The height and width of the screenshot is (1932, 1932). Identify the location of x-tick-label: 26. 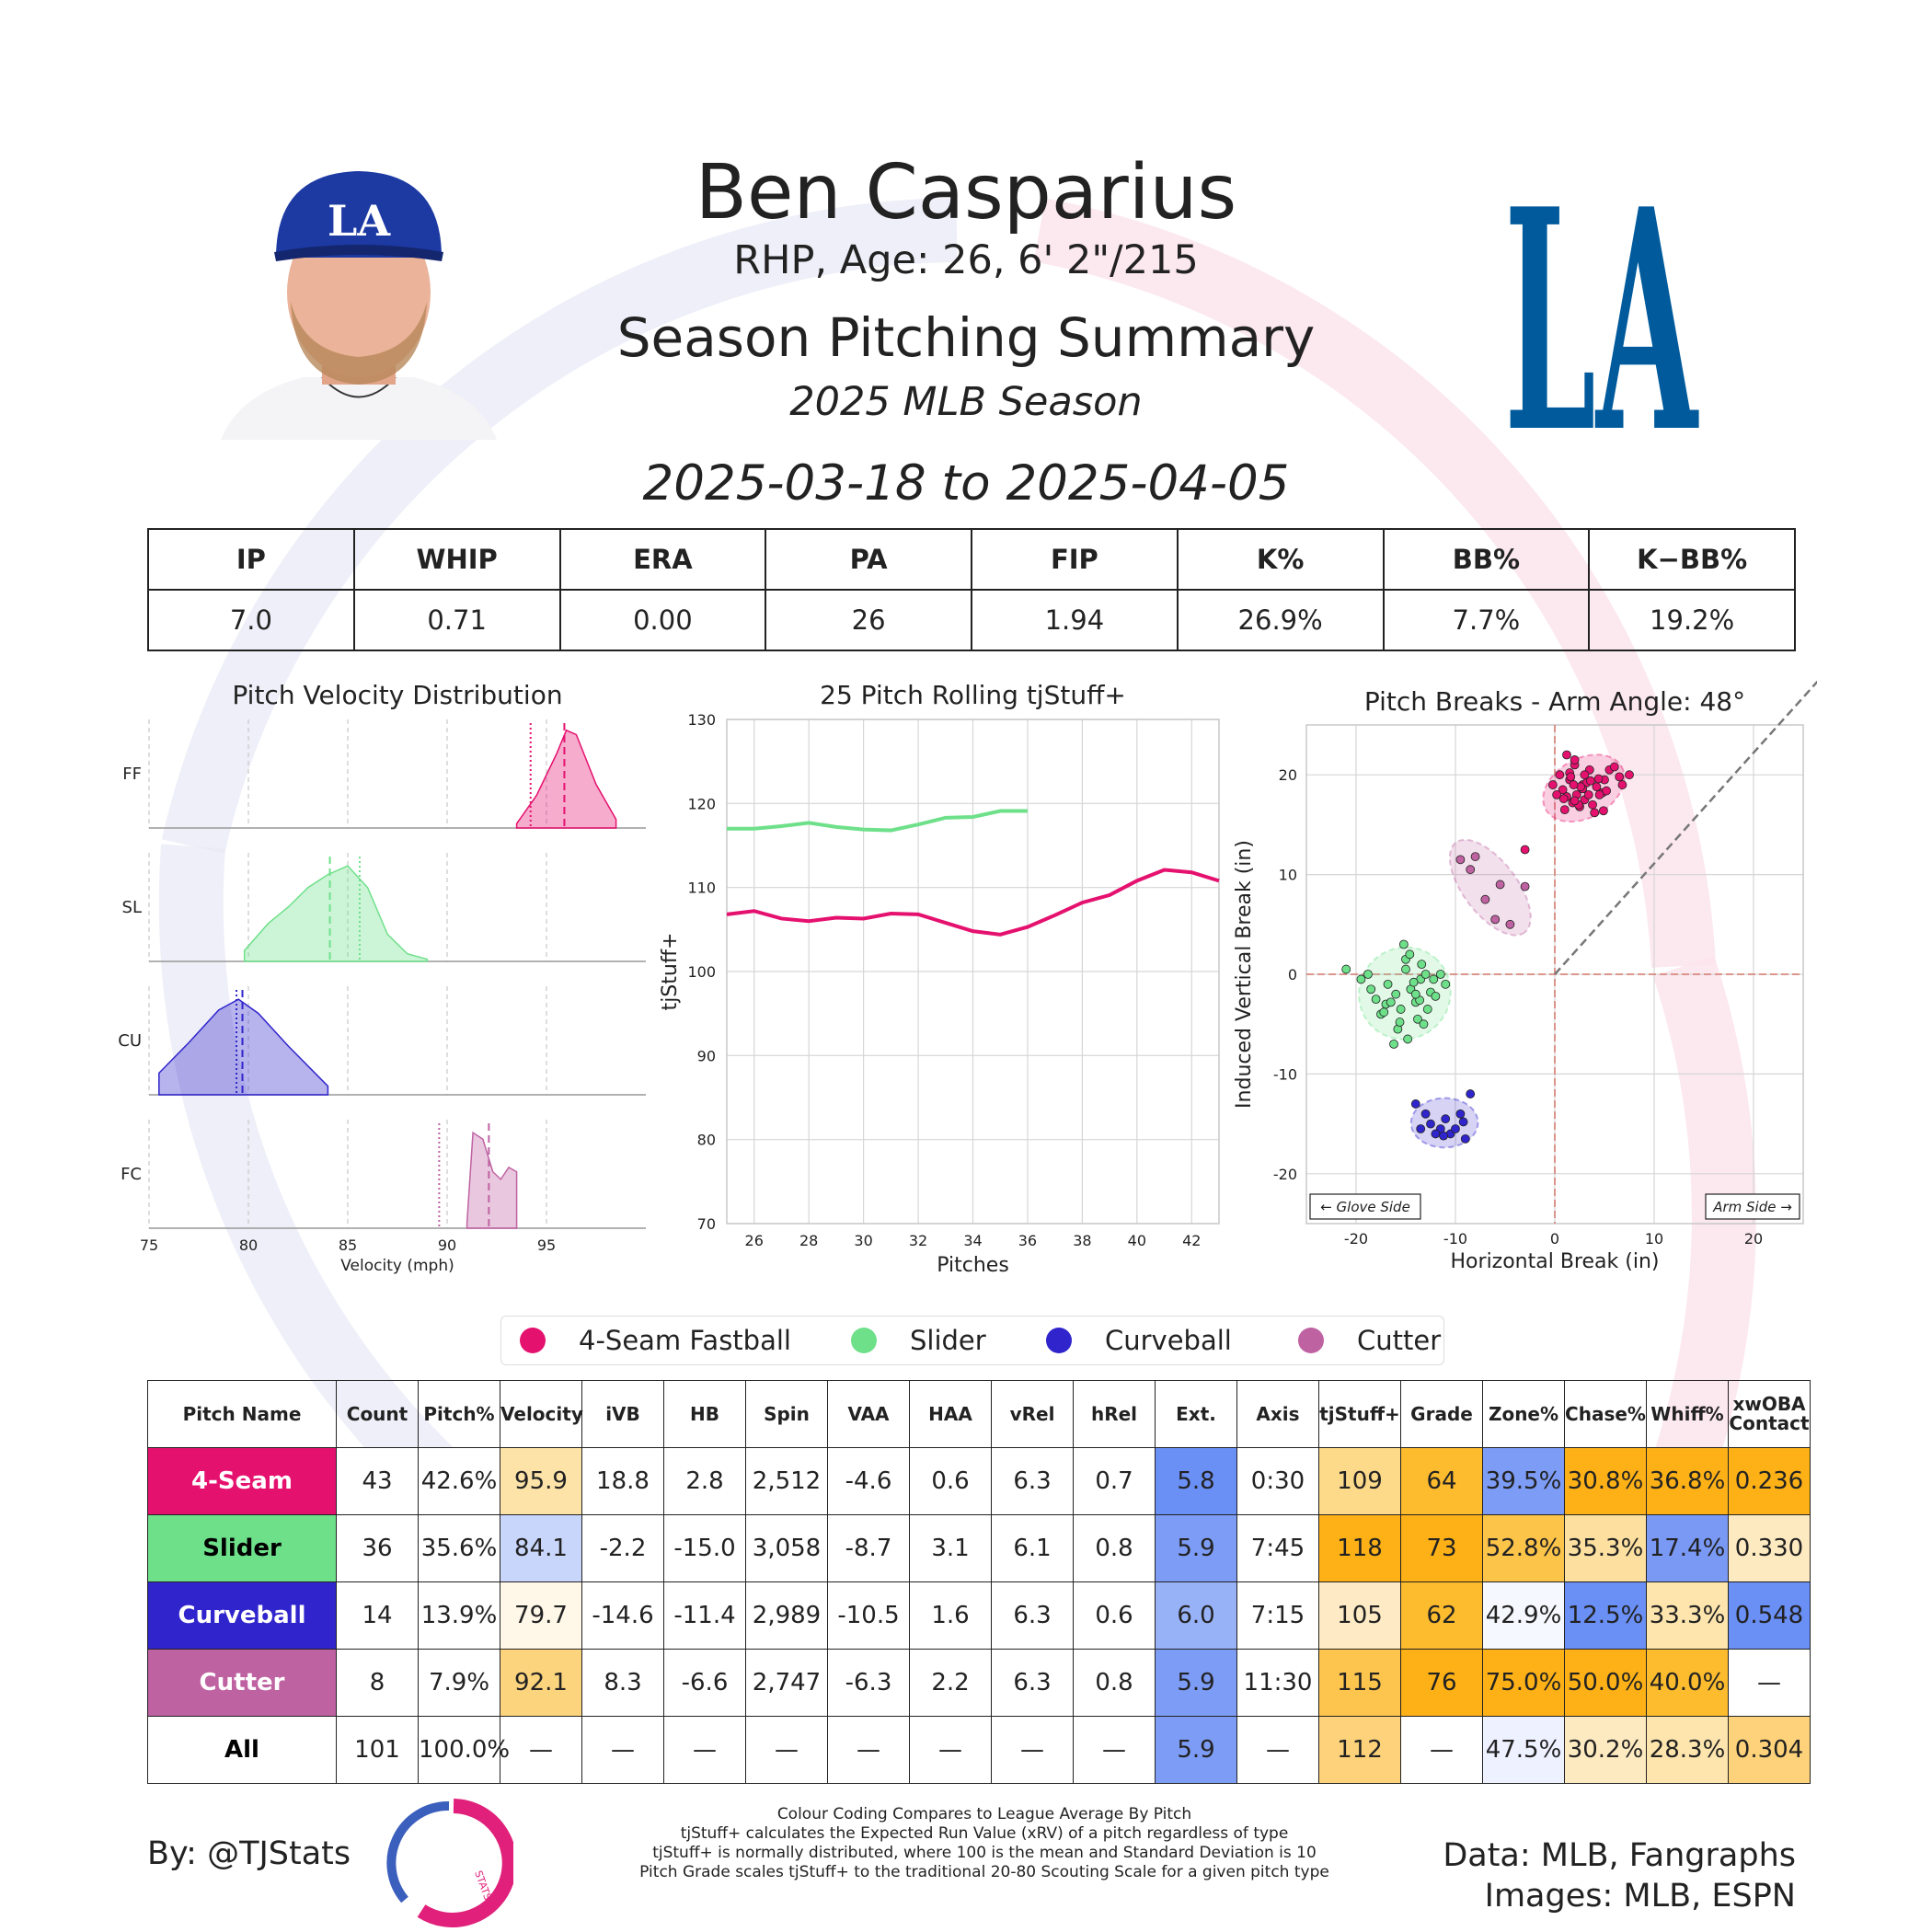
(754, 1240).